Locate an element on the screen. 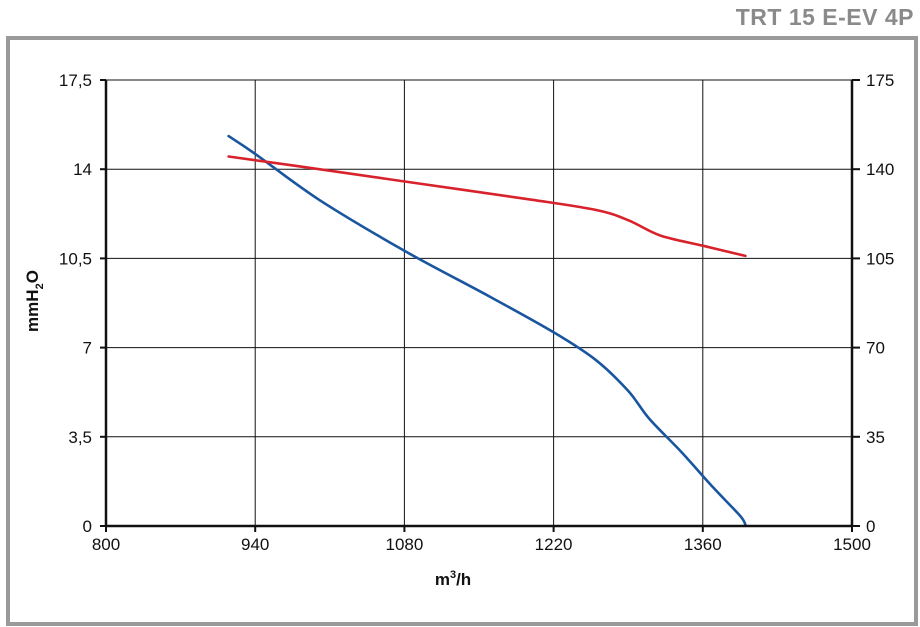 This screenshot has height=627, width=920. y-left-tick-label: 7 is located at coordinates (87, 348).